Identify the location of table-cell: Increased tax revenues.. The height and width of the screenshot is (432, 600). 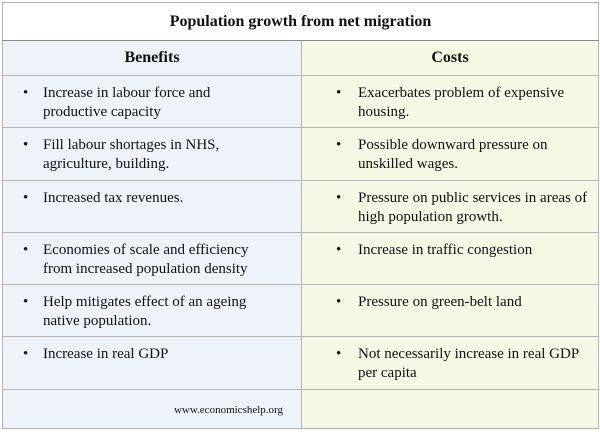
(152, 206).